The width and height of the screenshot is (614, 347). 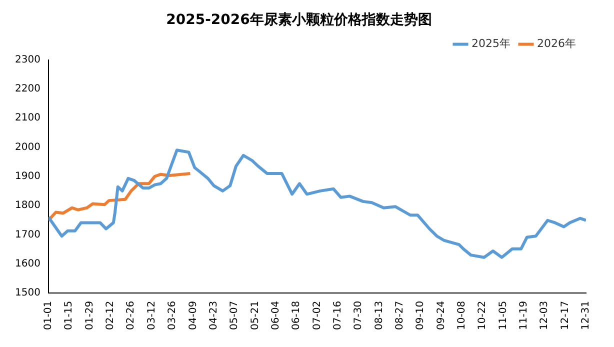 I want to click on x-tick-label: 09-24, so click(x=441, y=315).